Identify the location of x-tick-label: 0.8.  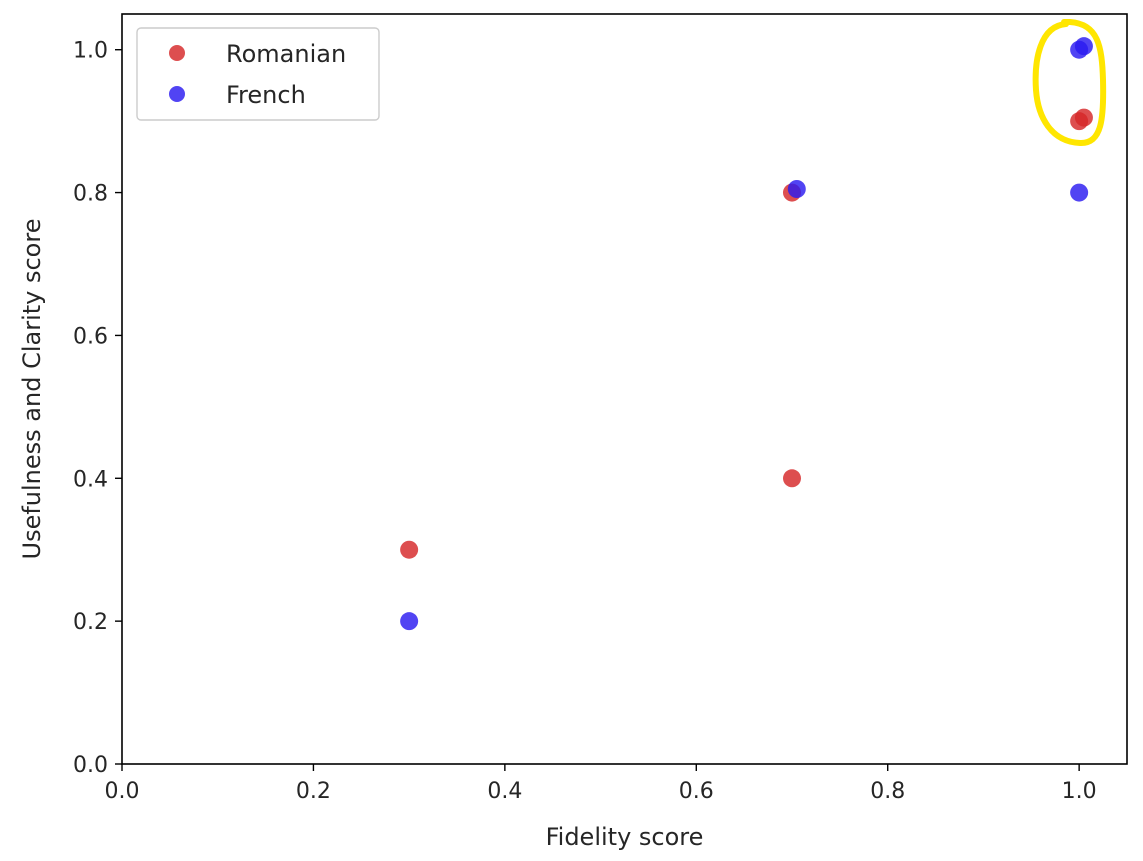
(887, 791).